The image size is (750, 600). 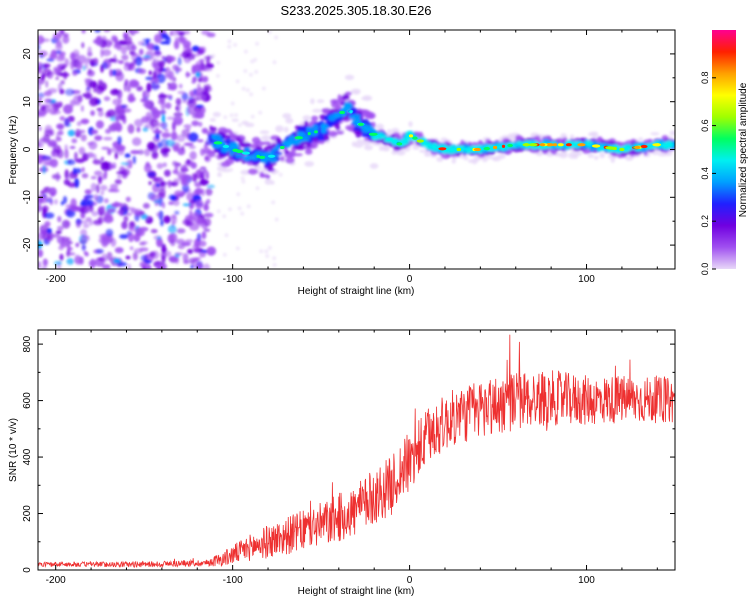 What do you see at coordinates (27, 244) in the screenshot?
I see `y-tick-label: -20` at bounding box center [27, 244].